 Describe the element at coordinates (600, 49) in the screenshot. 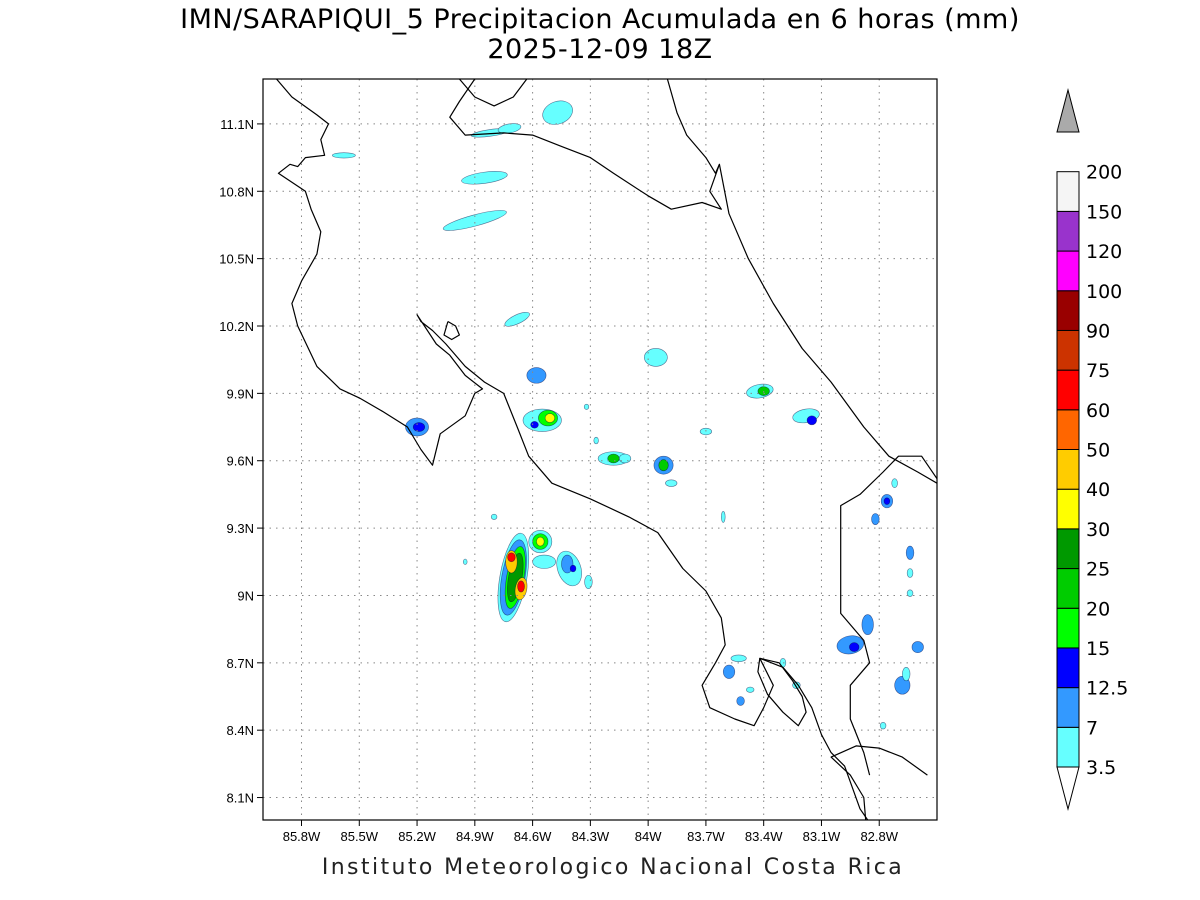

I see `map-timestamp: 2025-12-09 18Z` at that location.